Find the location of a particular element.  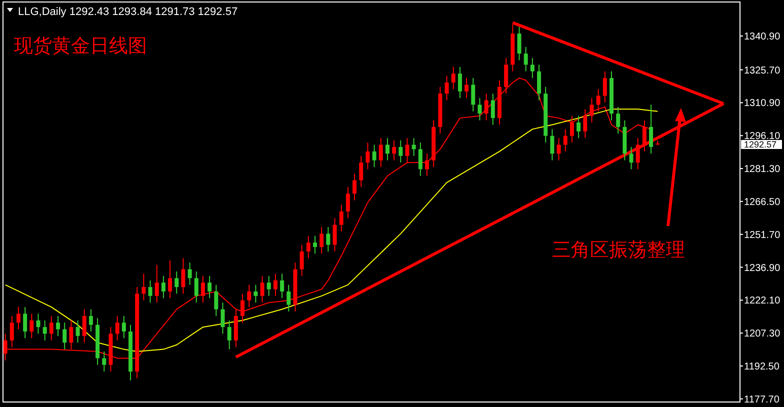

y-tick-label: 1236.90 is located at coordinates (762, 268).